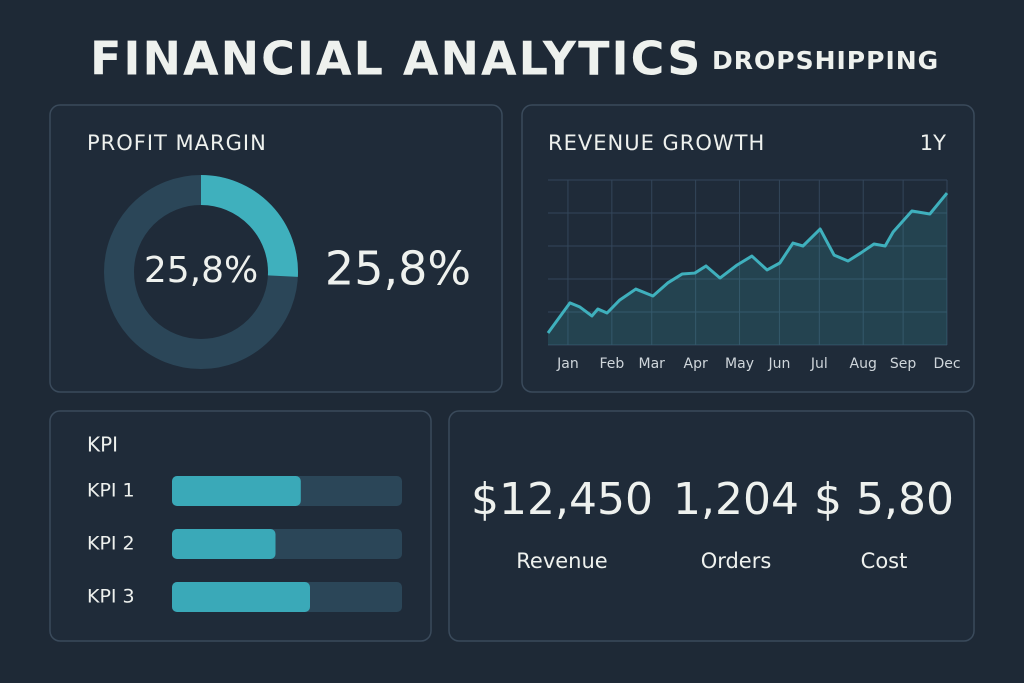 This screenshot has width=1024, height=683. I want to click on stat-label: Cost, so click(884, 561).